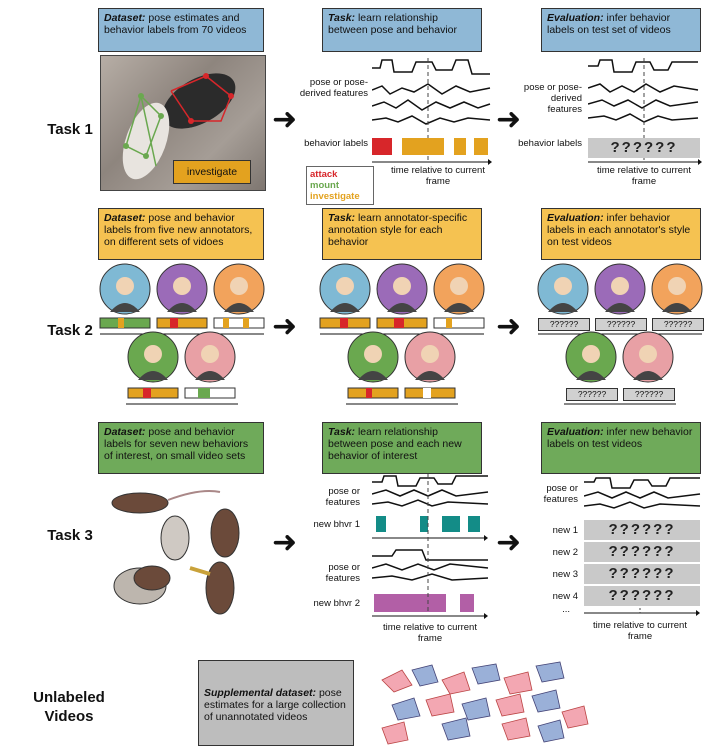 The height and width of the screenshot is (752, 706). Describe the element at coordinates (644, 176) in the screenshot. I see `eval-time-axis-label: time relative to current frame` at that location.